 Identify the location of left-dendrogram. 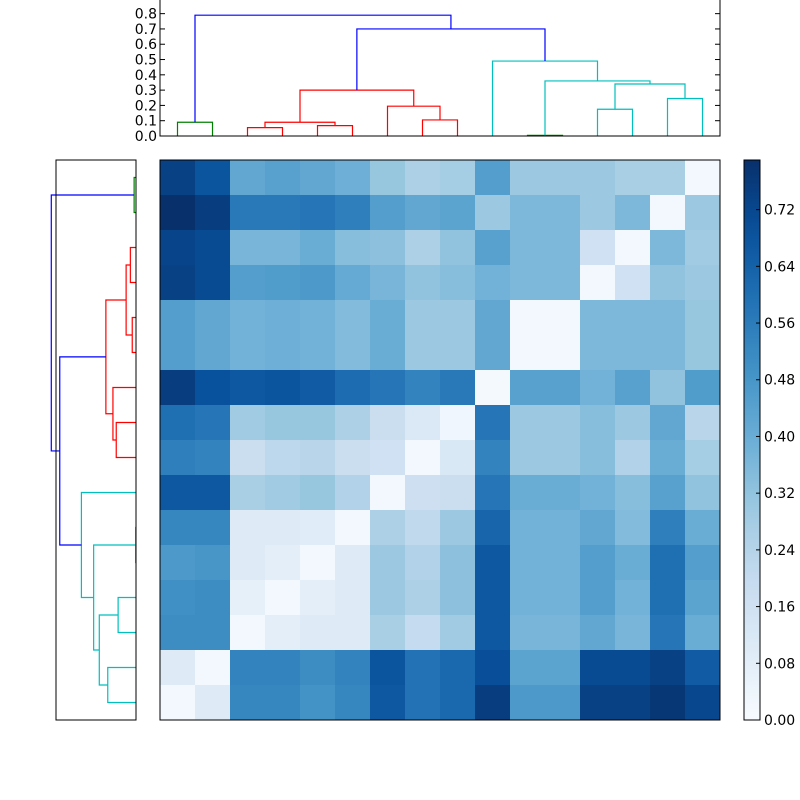
(93, 440).